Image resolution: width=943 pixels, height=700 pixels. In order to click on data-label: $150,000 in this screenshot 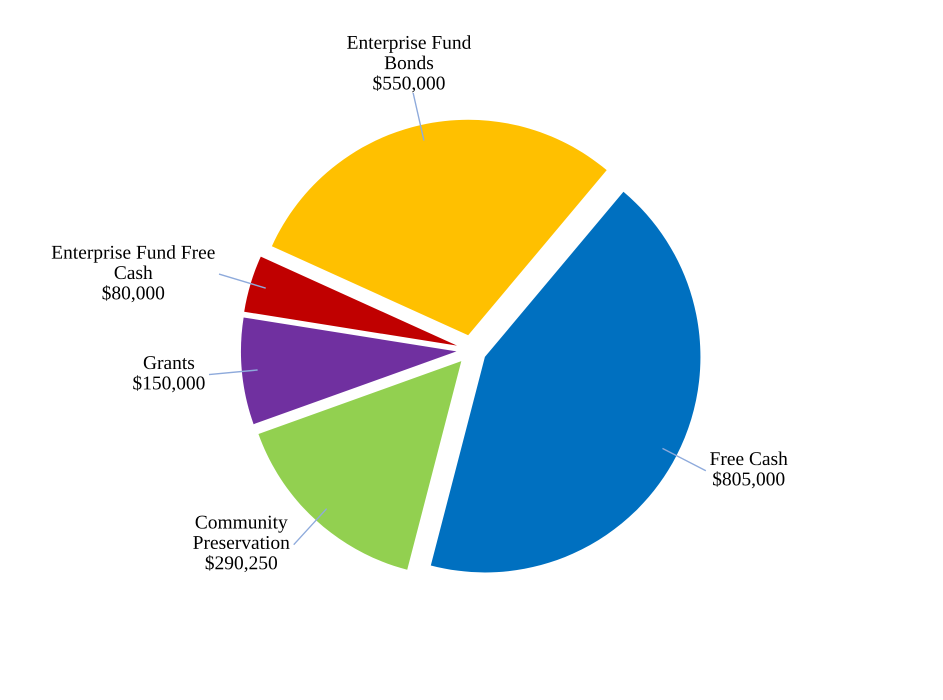, I will do `click(169, 383)`.